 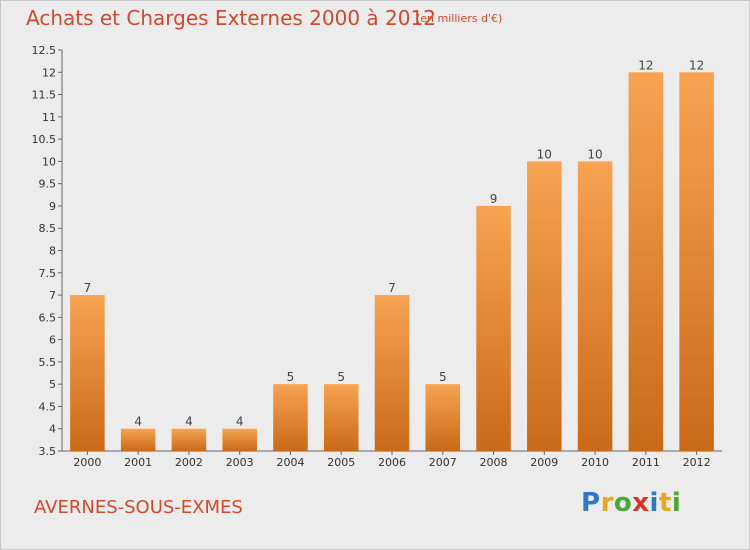 What do you see at coordinates (665, 503) in the screenshot?
I see `brand-letter: t` at bounding box center [665, 503].